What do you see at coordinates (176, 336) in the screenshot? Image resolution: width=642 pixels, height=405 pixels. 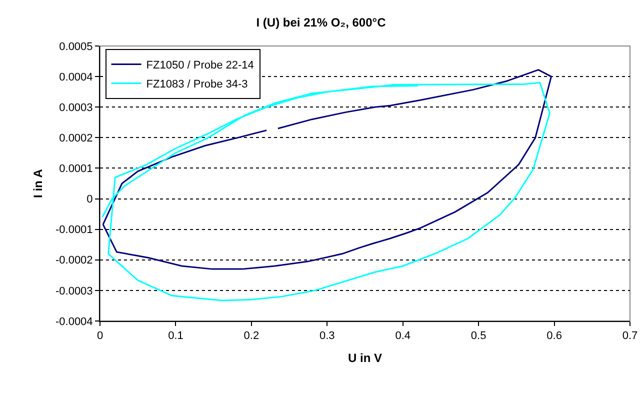 I see `x-tick-label: 0.1` at bounding box center [176, 336].